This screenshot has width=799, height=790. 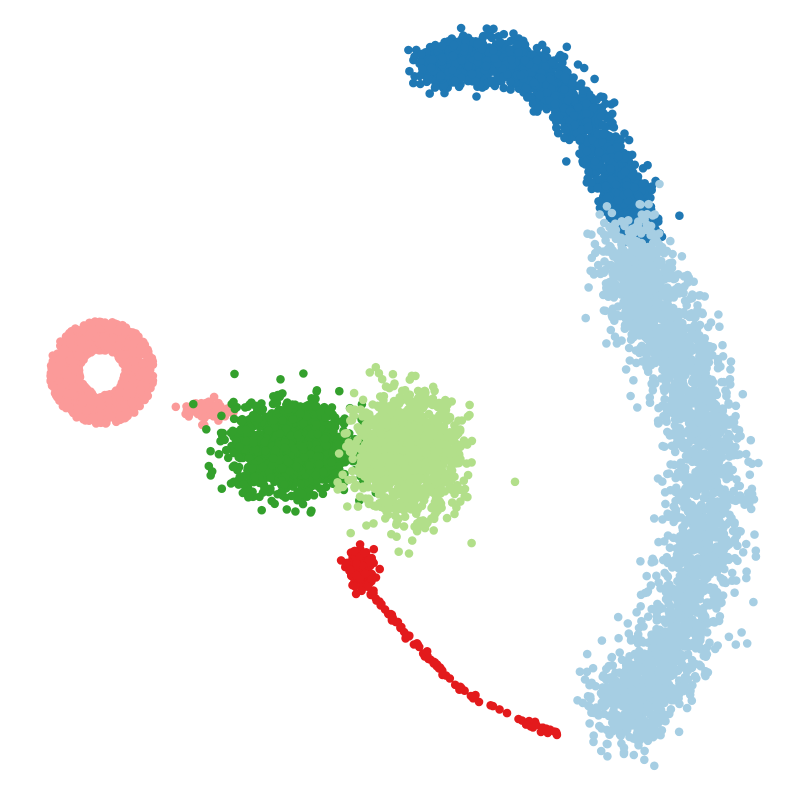 I want to click on scatter-point-dark-blue, so click(x=476, y=96).